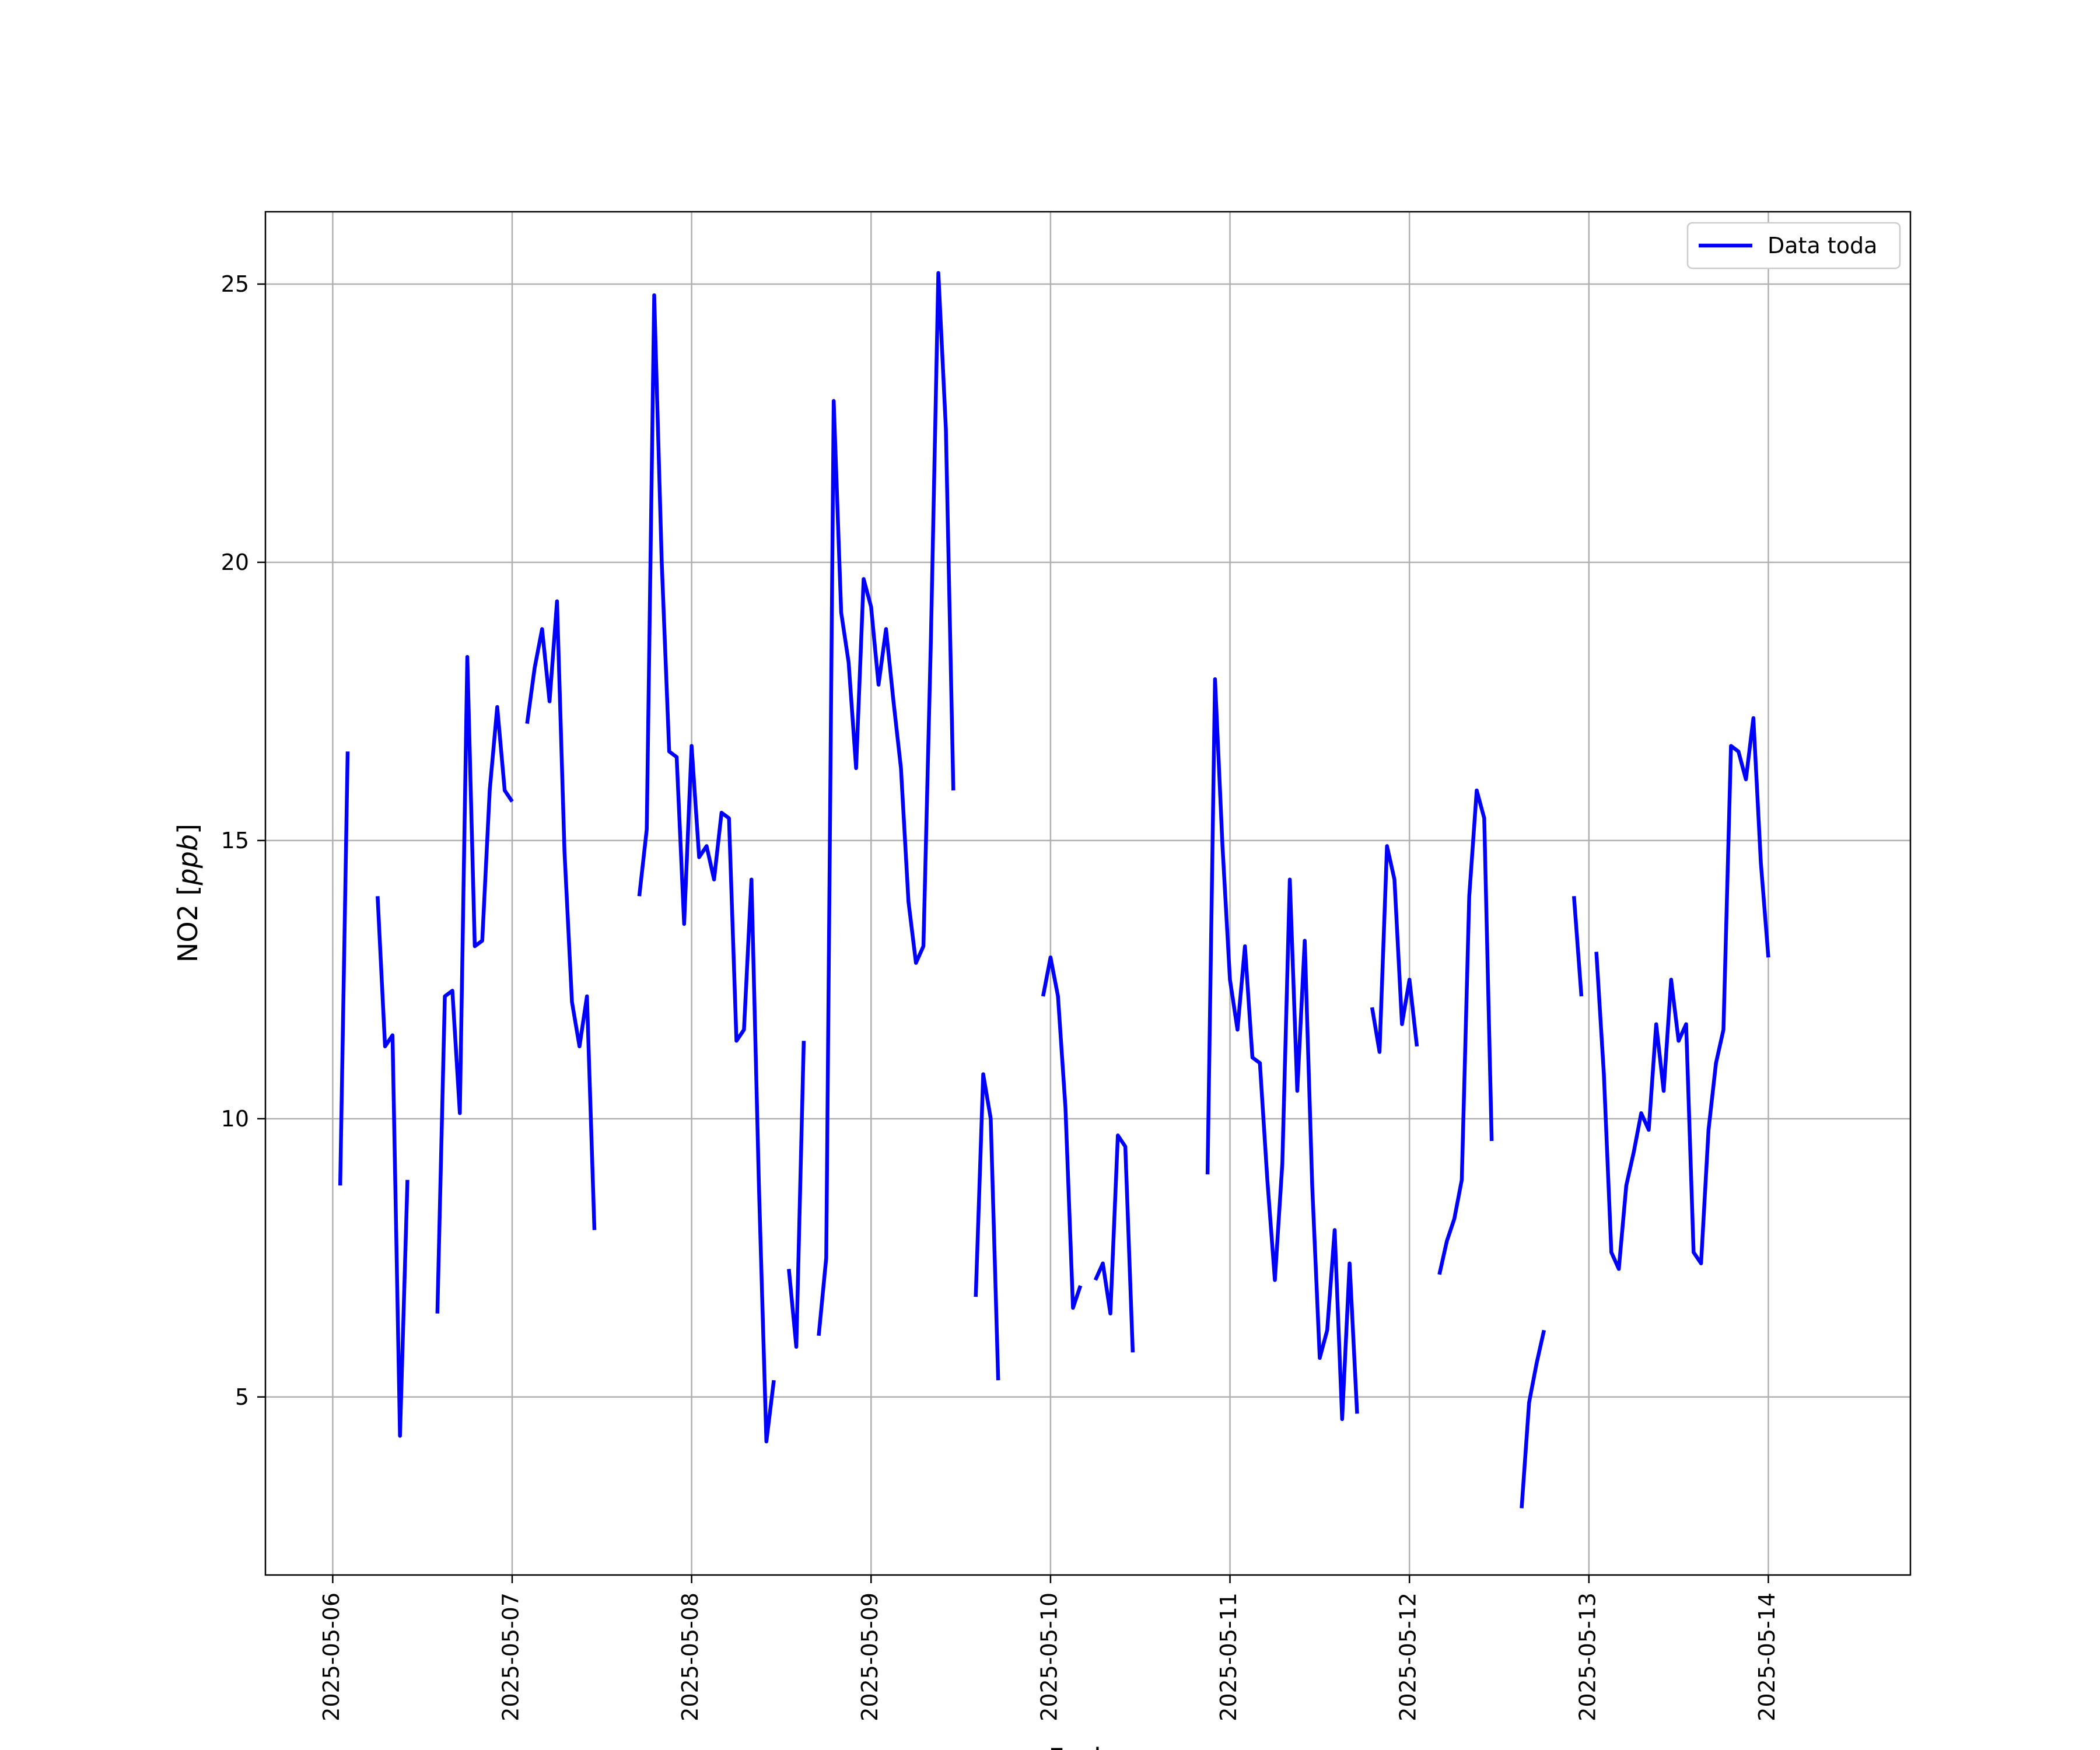 This screenshot has height=1750, width=2100. I want to click on legend: Data toda, so click(1793, 246).